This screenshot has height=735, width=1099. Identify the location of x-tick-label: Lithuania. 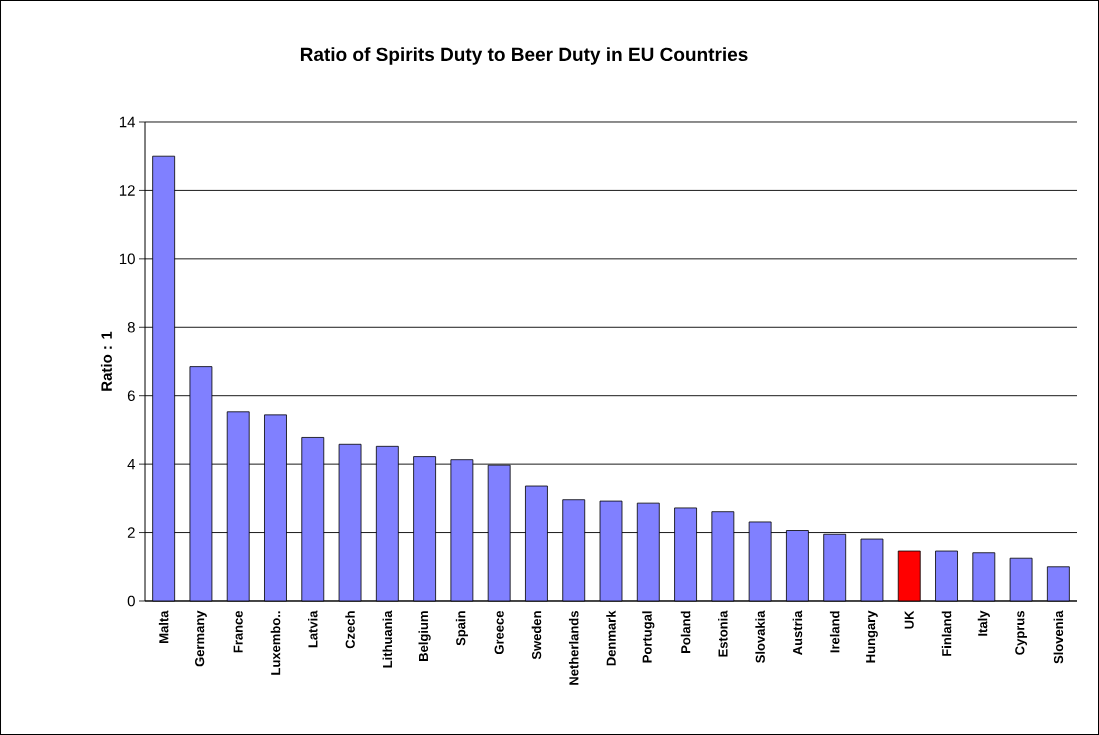
(387, 639).